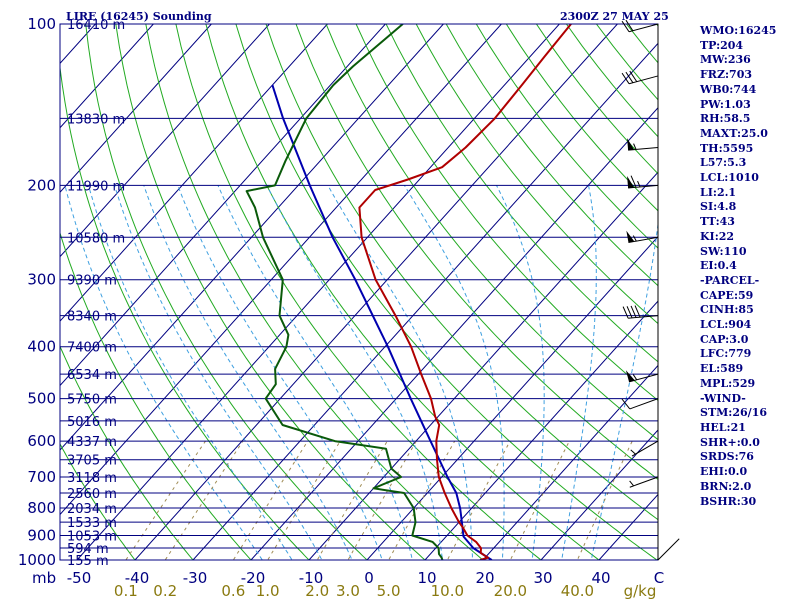 Image resolution: width=800 pixels, height=600 pixels. I want to click on height-level-label: 155 m, so click(88, 561).